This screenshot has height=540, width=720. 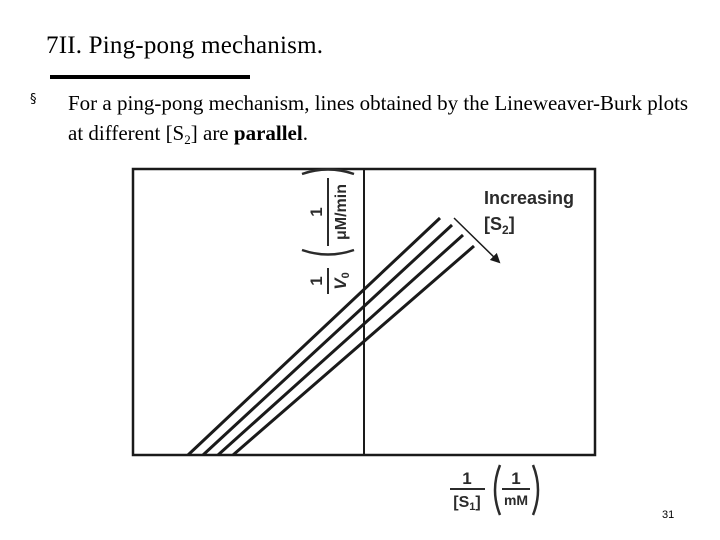 What do you see at coordinates (150, 77) in the screenshot?
I see `title-underline` at bounding box center [150, 77].